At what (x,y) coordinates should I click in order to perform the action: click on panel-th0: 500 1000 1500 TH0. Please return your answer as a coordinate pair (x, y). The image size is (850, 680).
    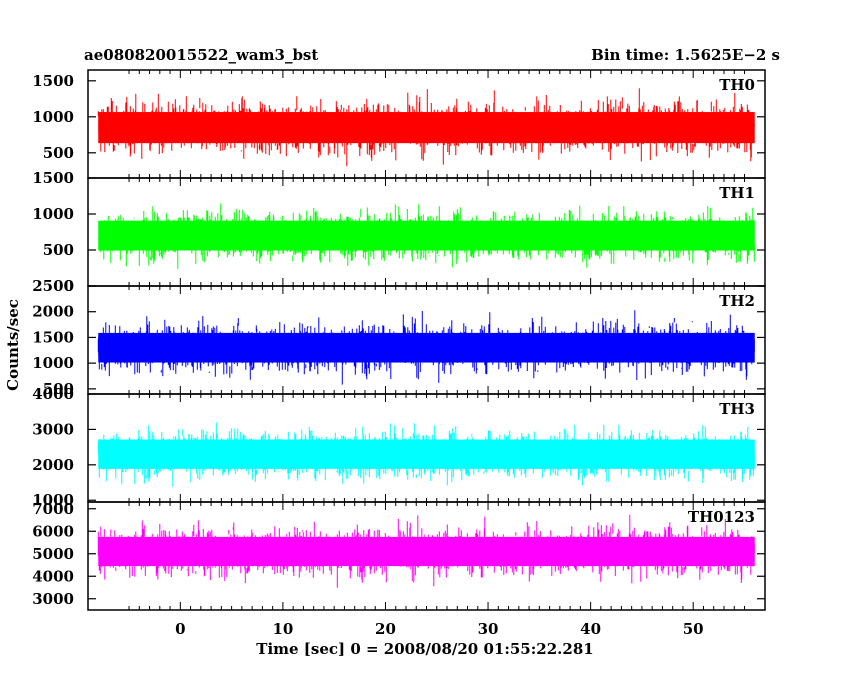
    Looking at the image, I should click on (399, 124).